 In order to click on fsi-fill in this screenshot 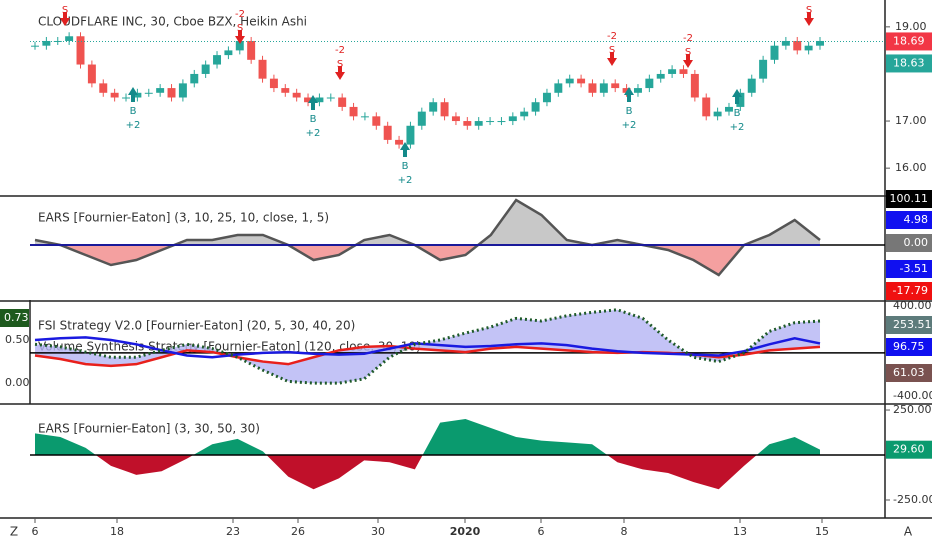, I will do `click(427, 346)`.